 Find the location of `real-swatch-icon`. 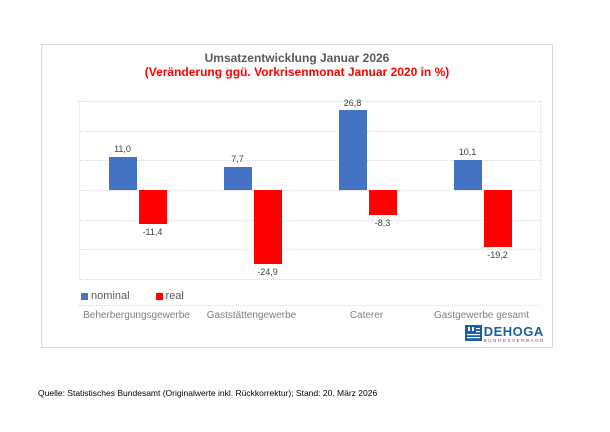

real-swatch-icon is located at coordinates (159, 296).